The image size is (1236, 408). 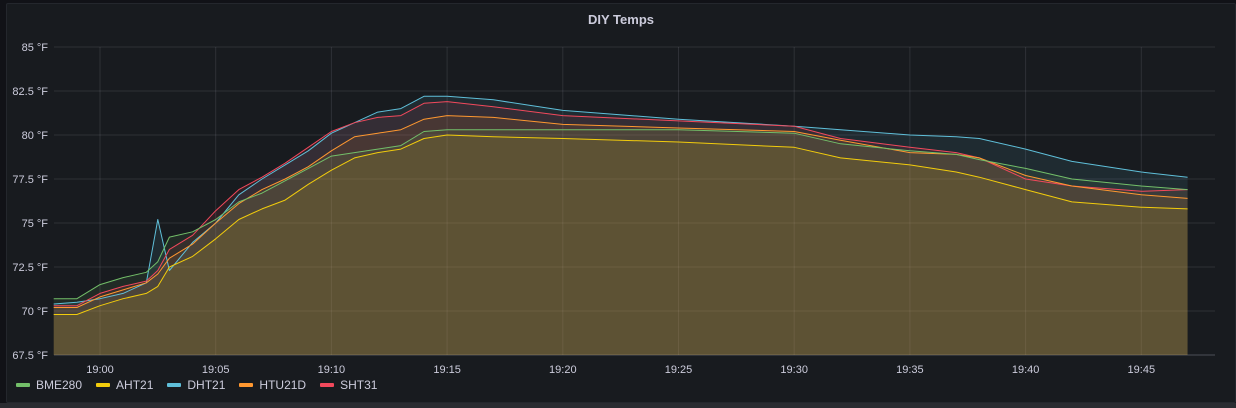 What do you see at coordinates (794, 370) in the screenshot?
I see `svg-text: 19:30` at bounding box center [794, 370].